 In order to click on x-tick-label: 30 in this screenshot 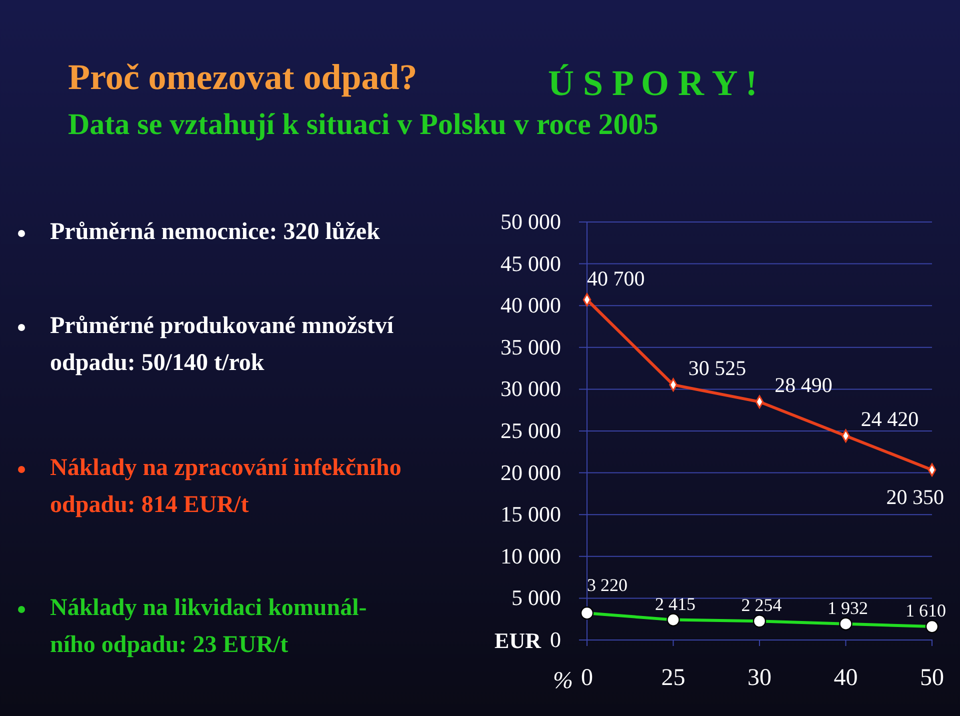, I will do `click(760, 678)`.